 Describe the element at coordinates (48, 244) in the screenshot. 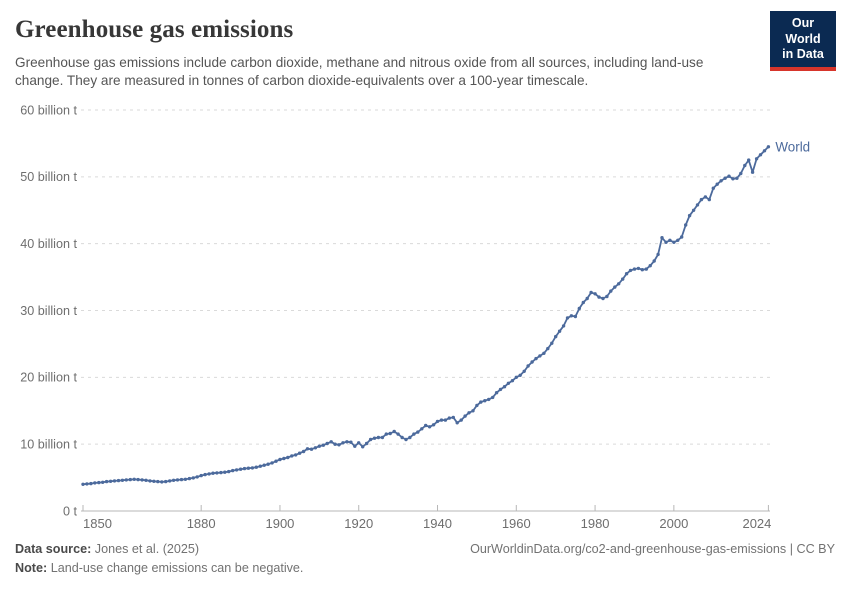

I see `svg-text: 40 billion t` at that location.